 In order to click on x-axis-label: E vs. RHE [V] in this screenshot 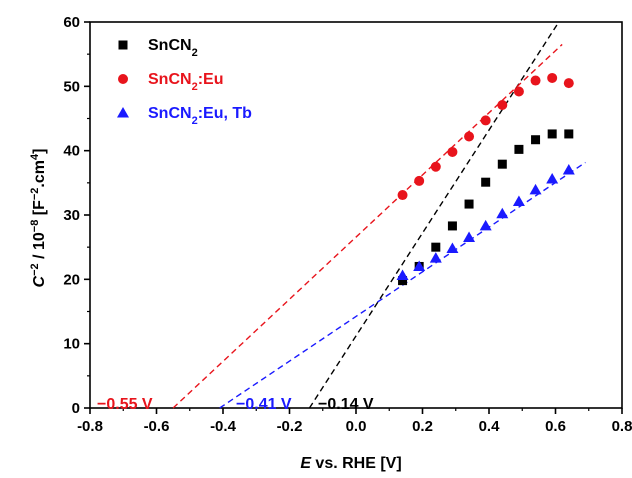, I will do `click(350, 463)`.